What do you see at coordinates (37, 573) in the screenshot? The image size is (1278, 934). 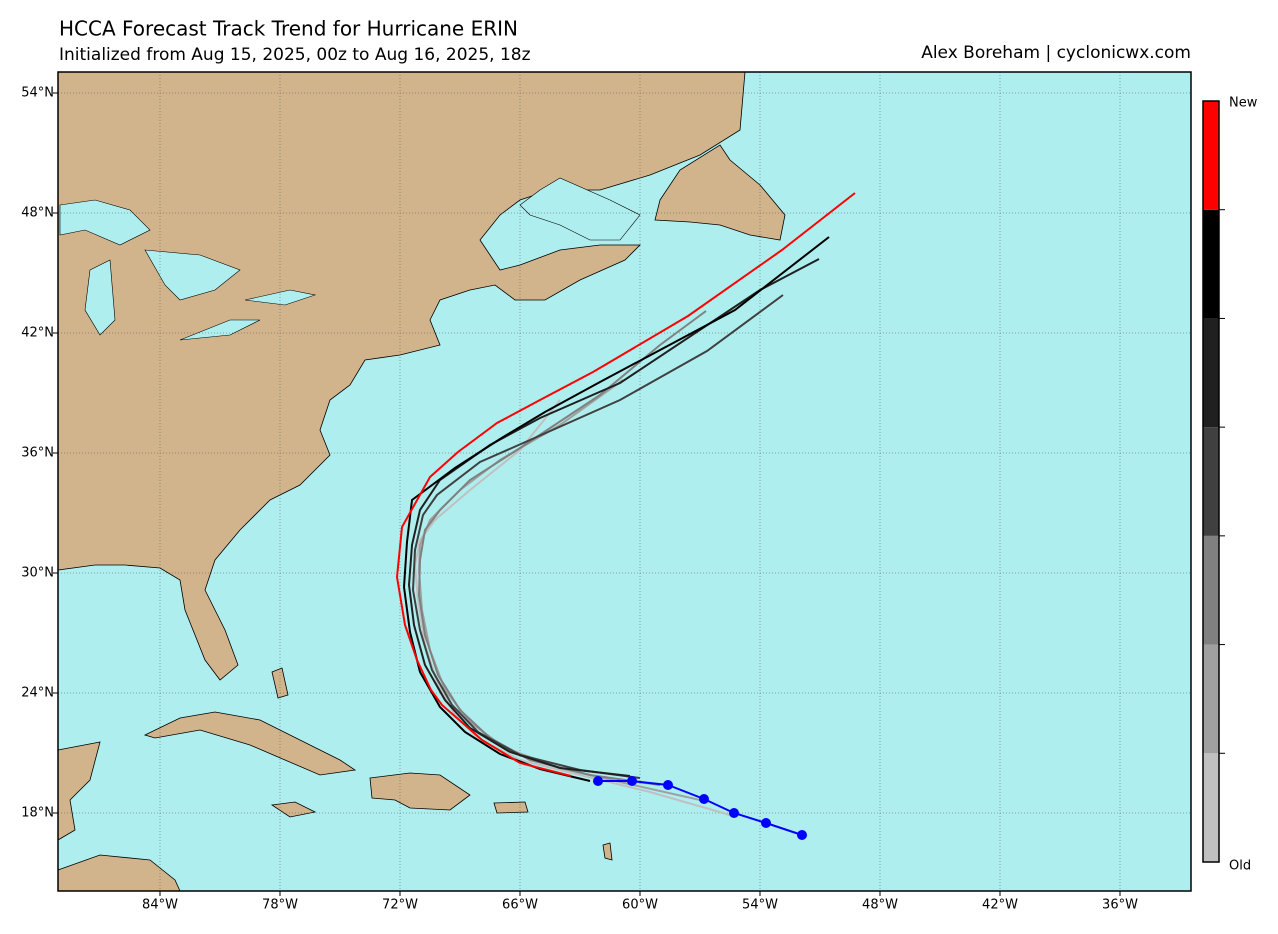 I see `y-tick-label: 30°N` at bounding box center [37, 573].